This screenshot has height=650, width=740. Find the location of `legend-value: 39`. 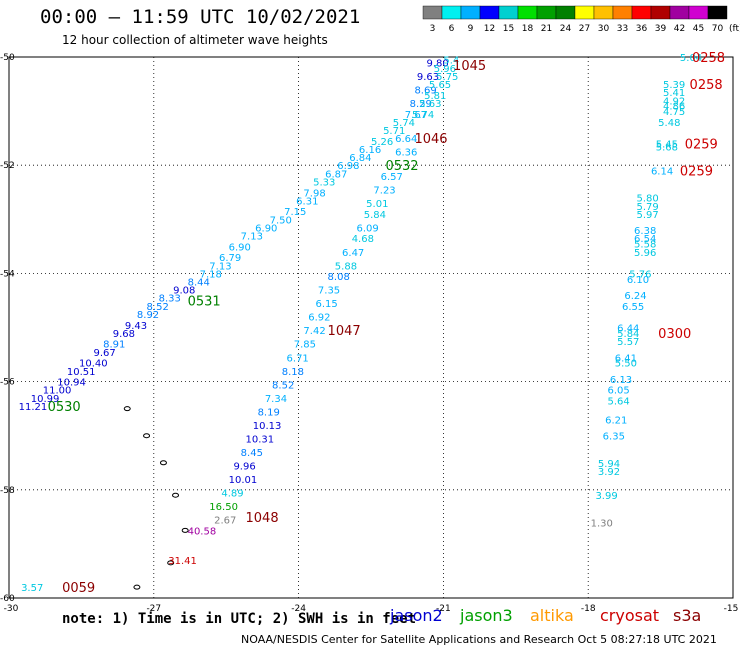

legend-value: 39 is located at coordinates (661, 29).